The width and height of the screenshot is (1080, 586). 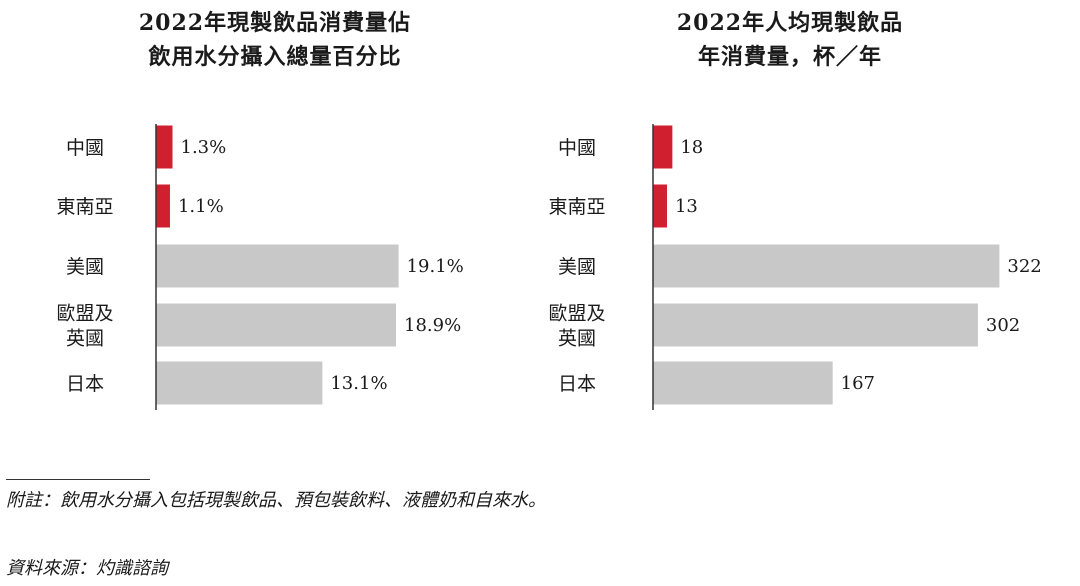 What do you see at coordinates (790, 23) in the screenshot?
I see `chart-title-right-line-1: 2022年人均現製飲品` at bounding box center [790, 23].